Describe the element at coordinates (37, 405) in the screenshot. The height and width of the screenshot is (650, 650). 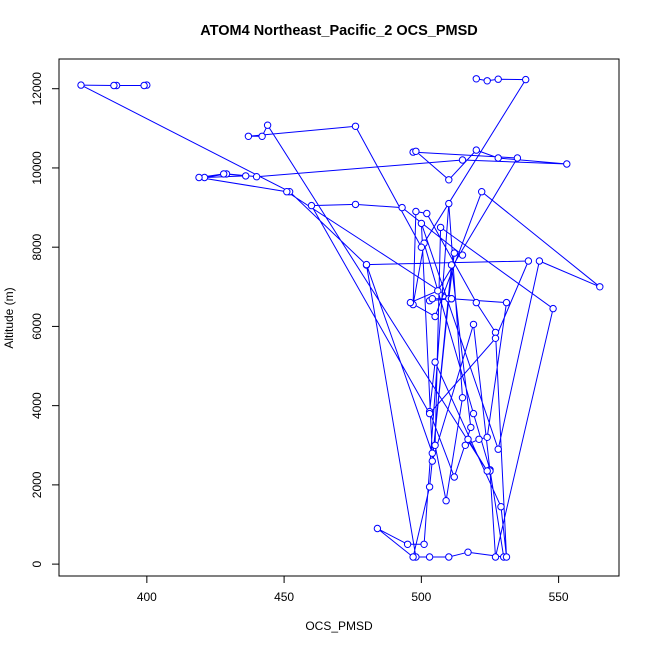
I see `y-tick-label: 4000` at that location.